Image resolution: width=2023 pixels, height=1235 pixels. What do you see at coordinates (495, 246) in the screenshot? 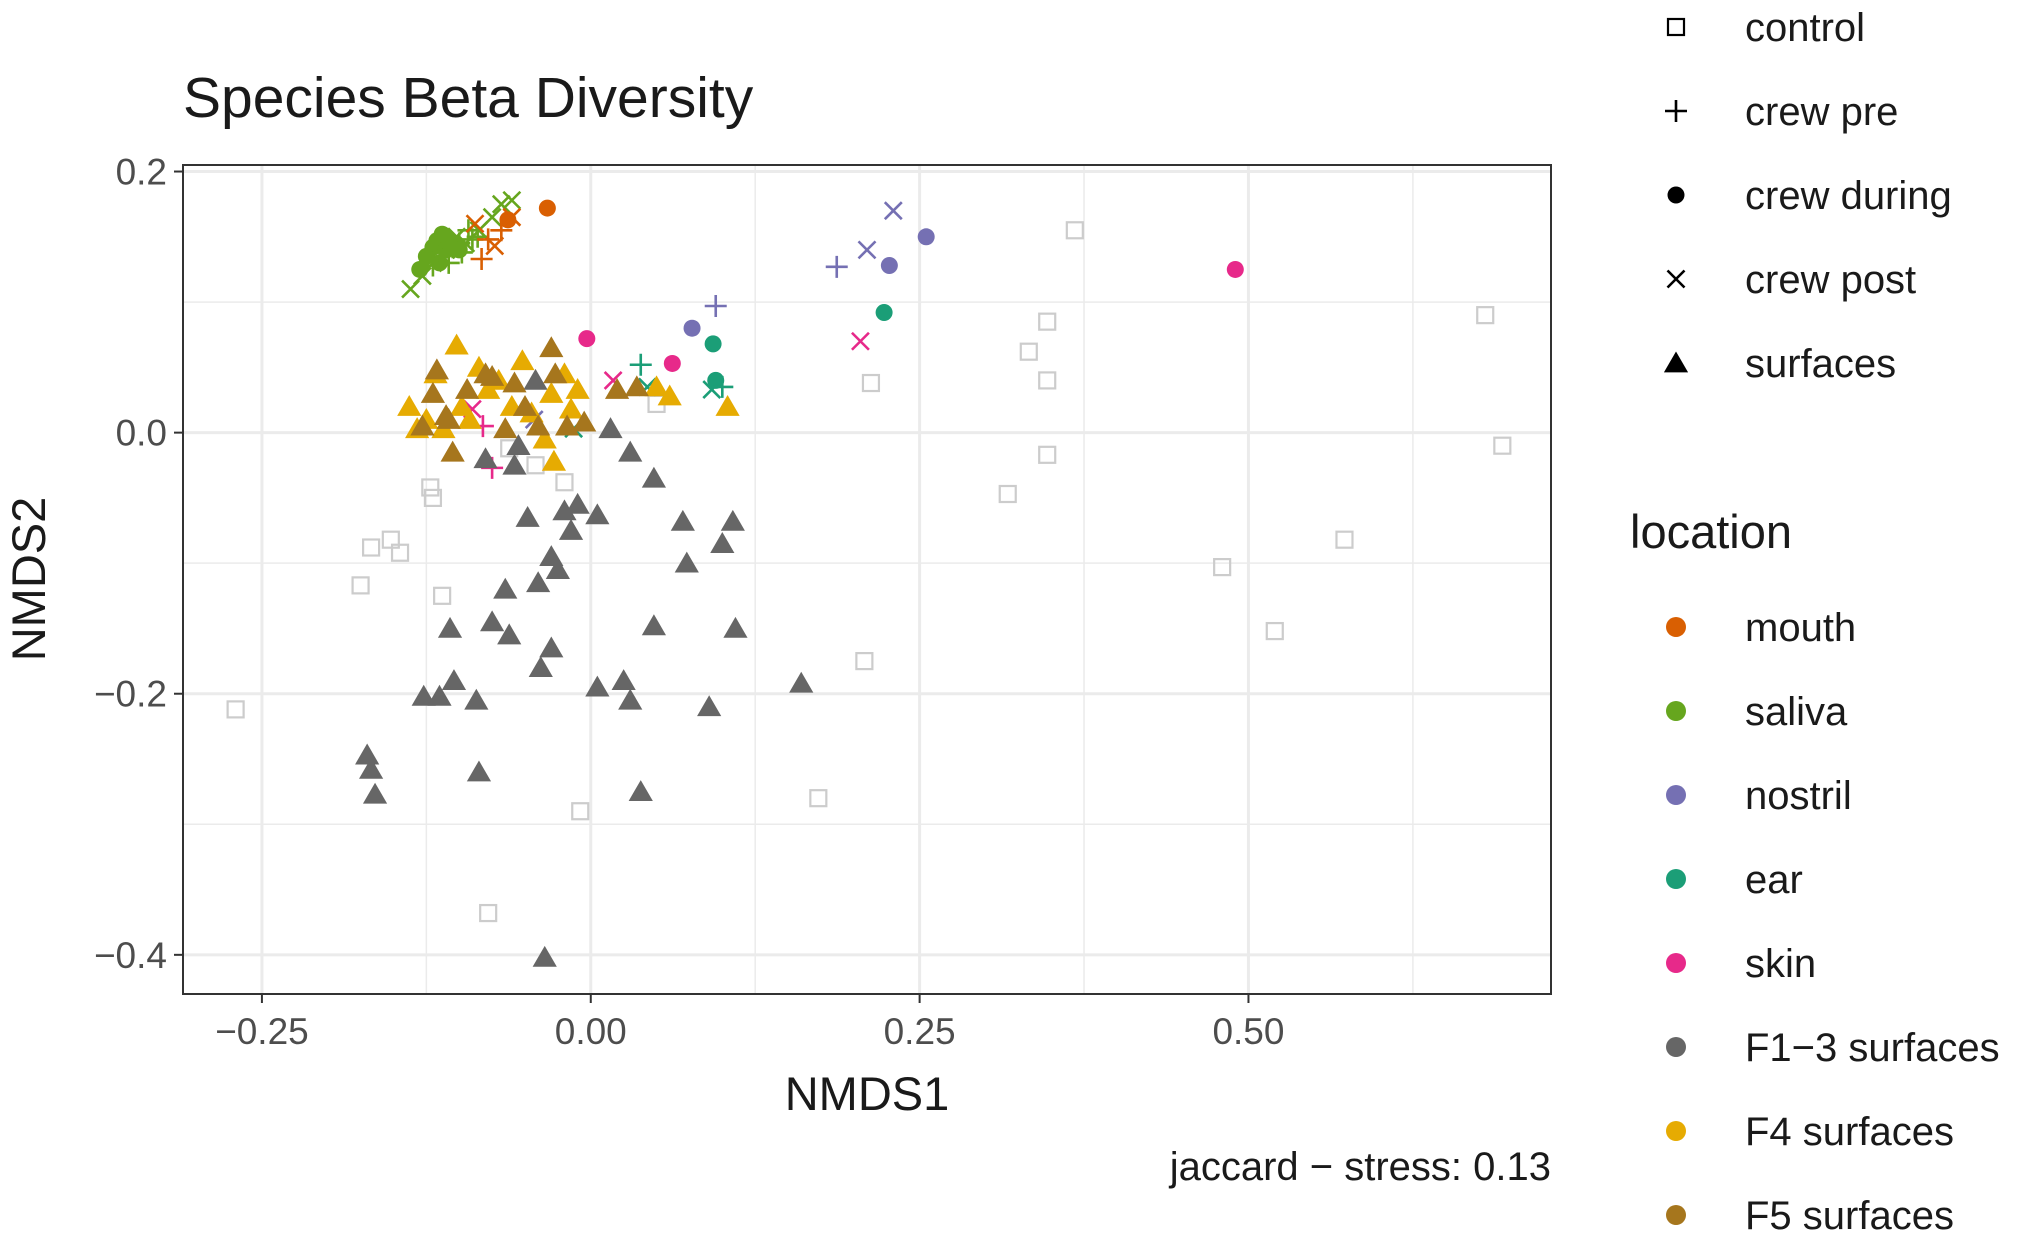
I see `point-mouth-cross` at bounding box center [495, 246].